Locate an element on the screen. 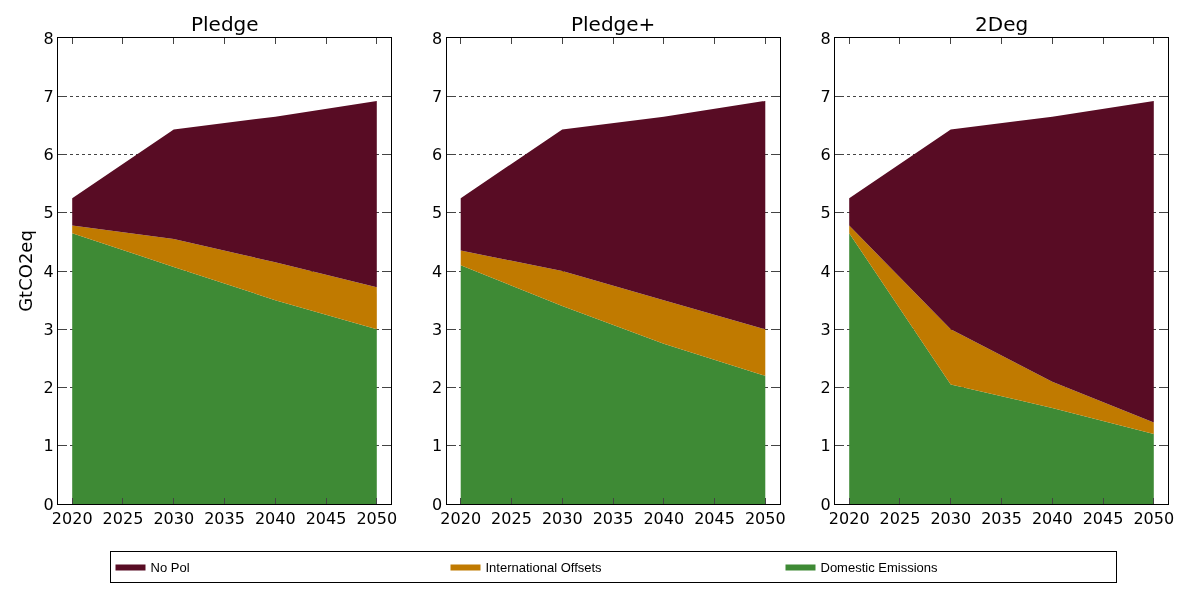  chart-title: Pledge+ is located at coordinates (613, 24).